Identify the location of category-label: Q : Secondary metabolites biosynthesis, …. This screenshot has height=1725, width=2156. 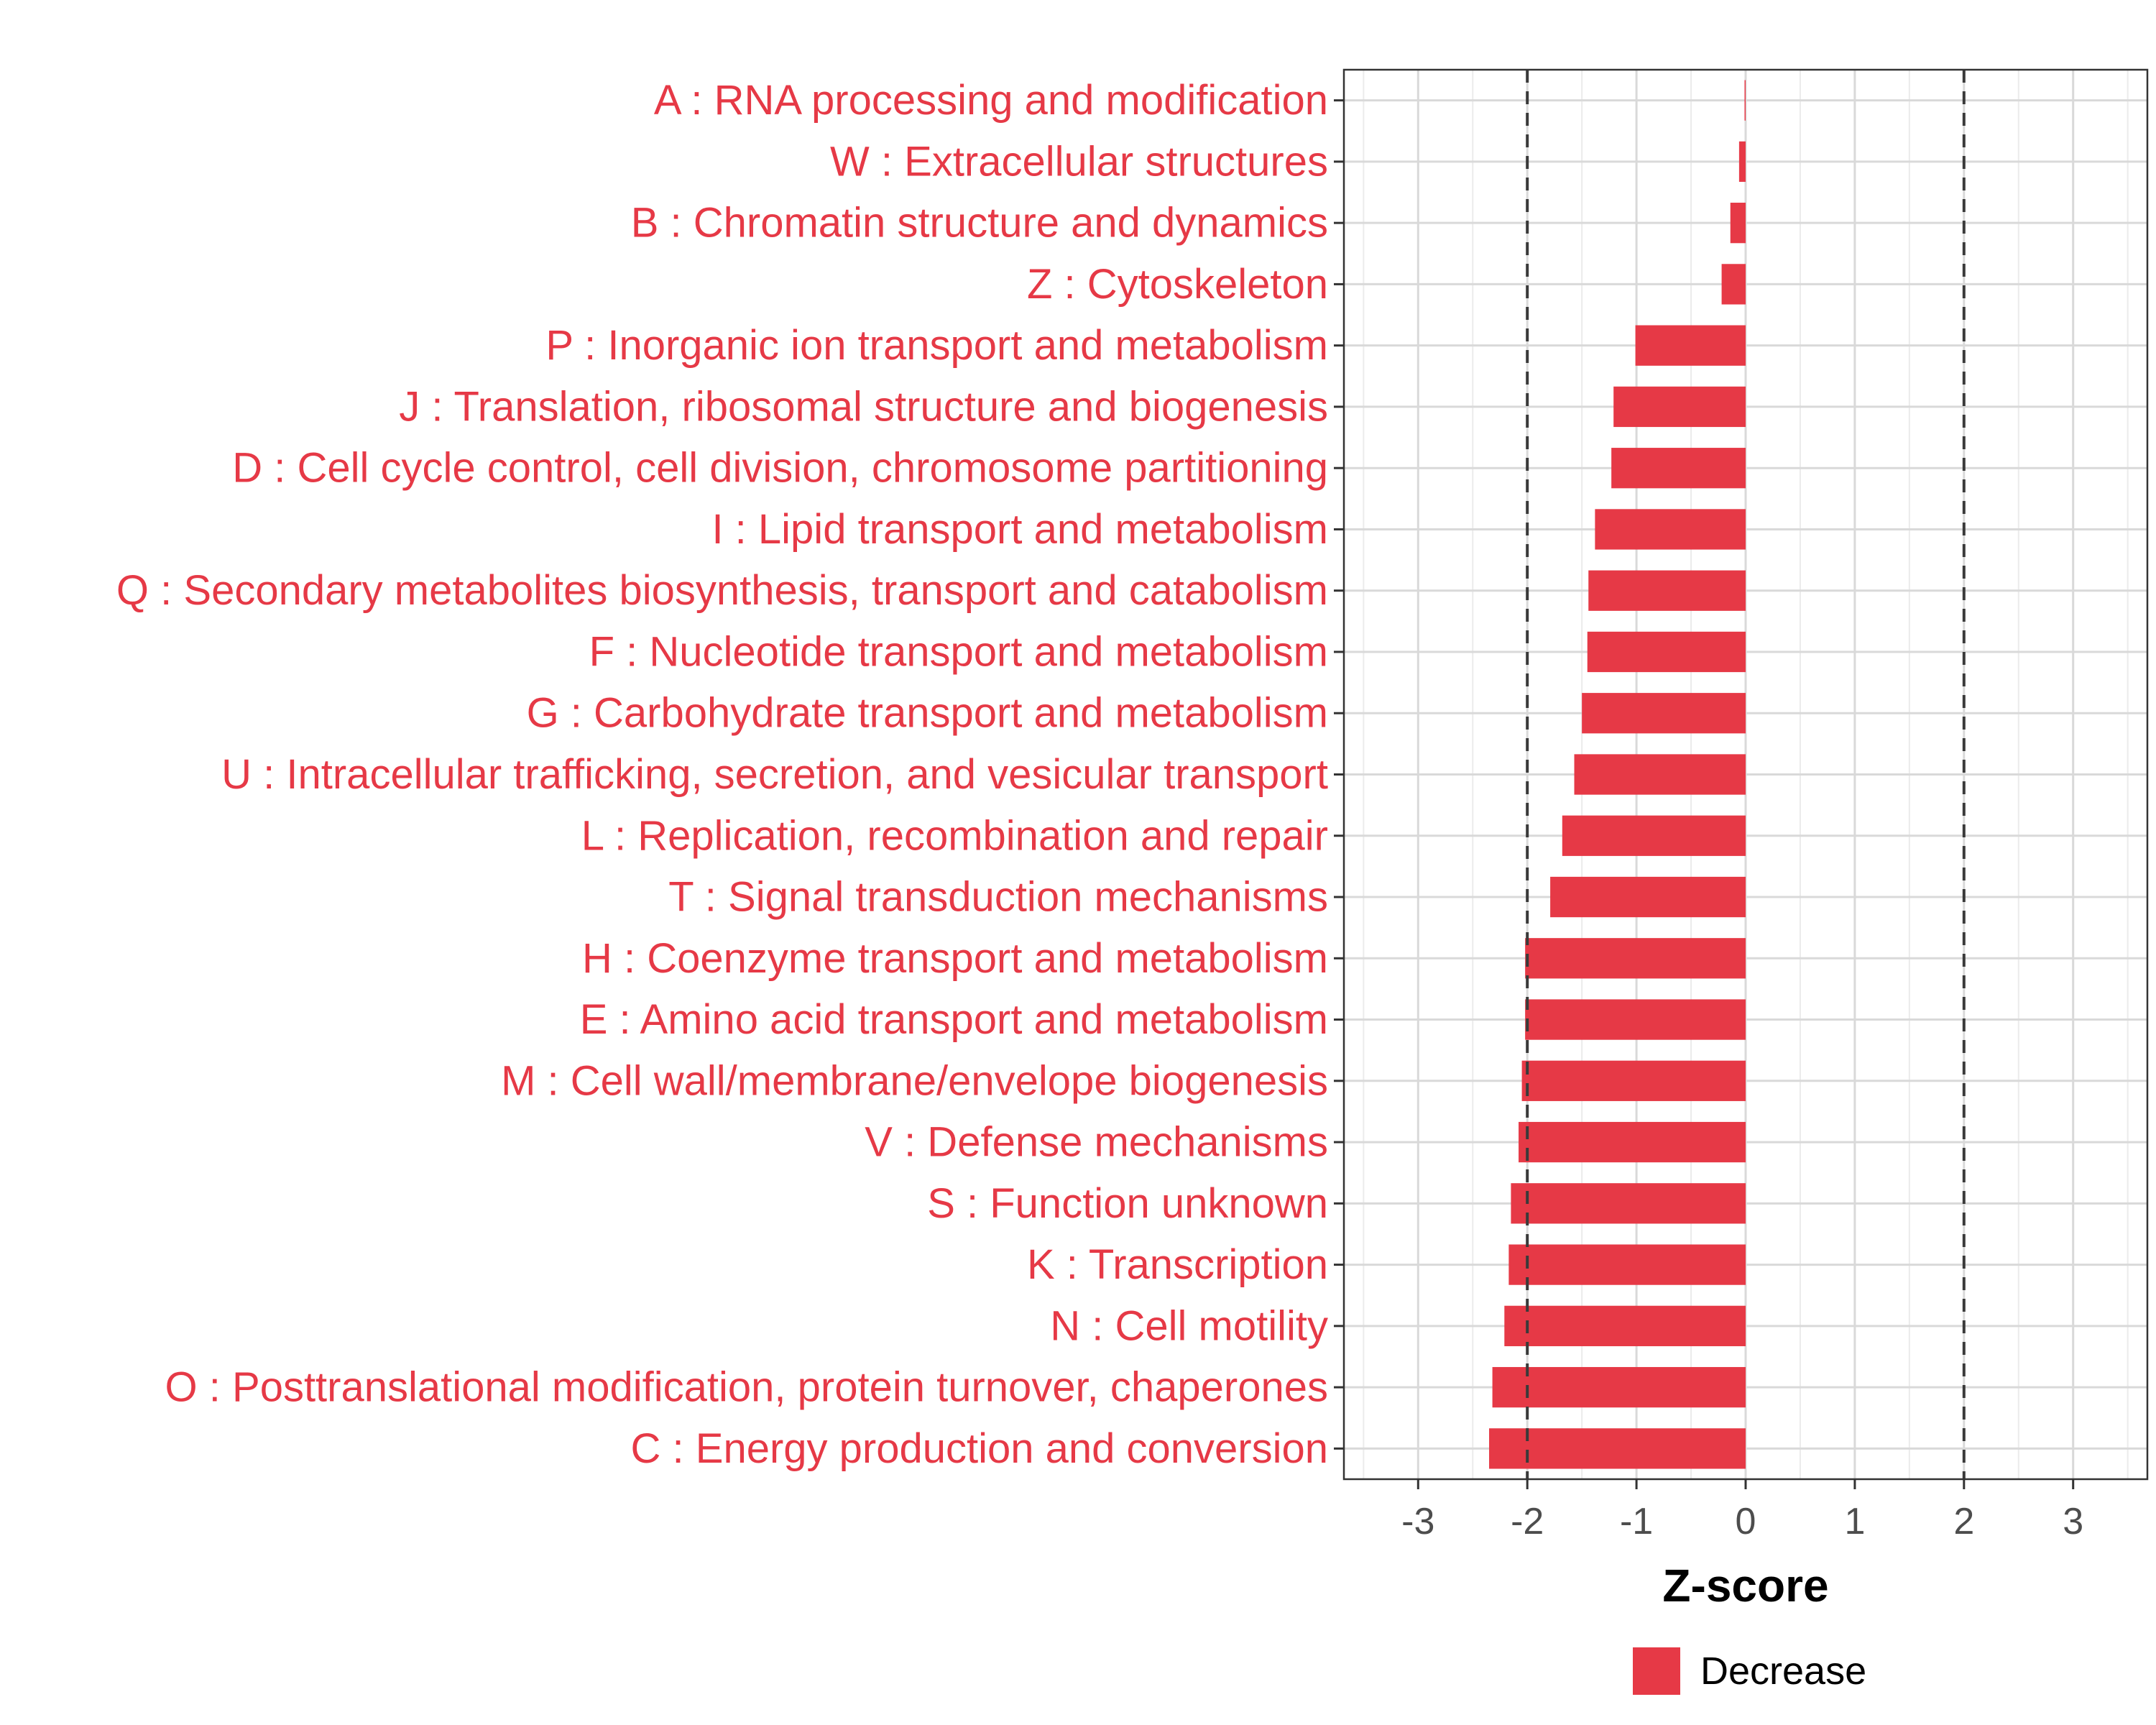
(722, 590).